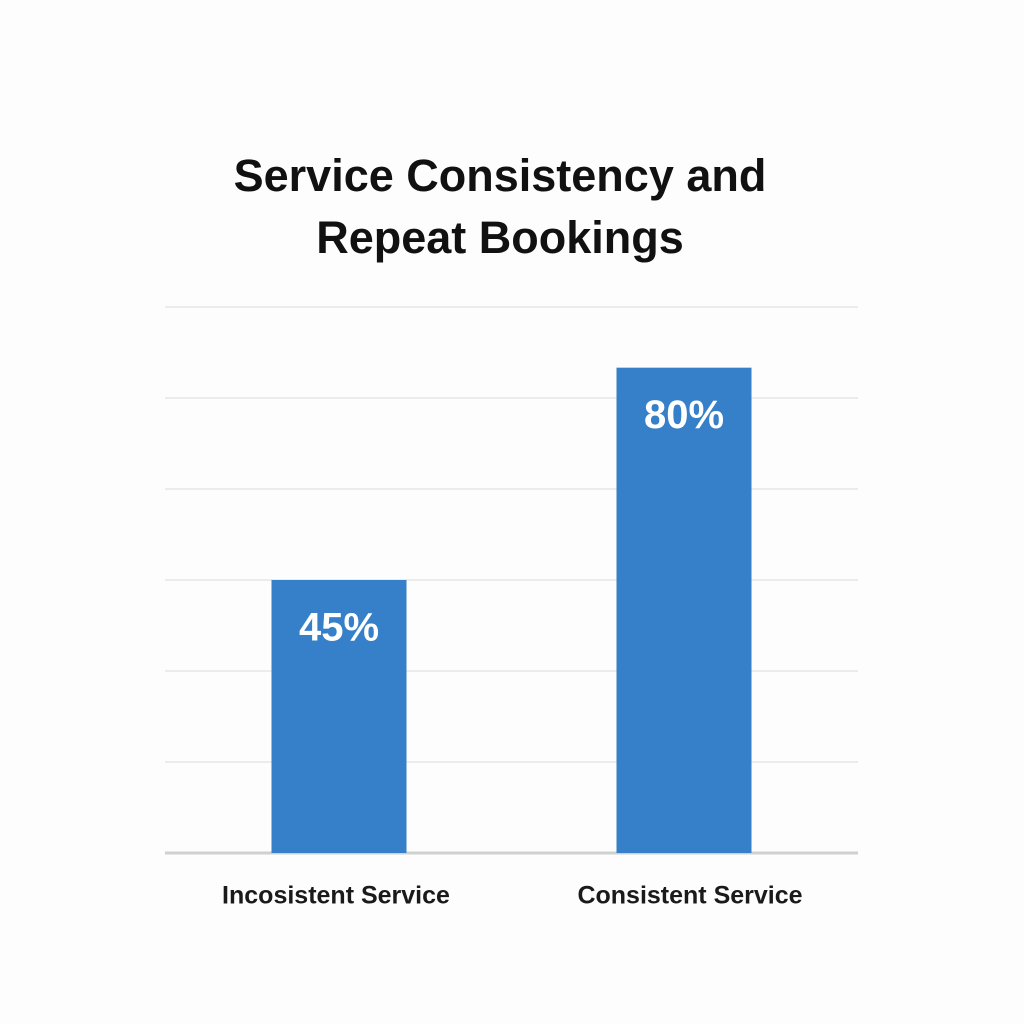 Image resolution: width=1024 pixels, height=1024 pixels. I want to click on value-label: 45%, so click(339, 628).